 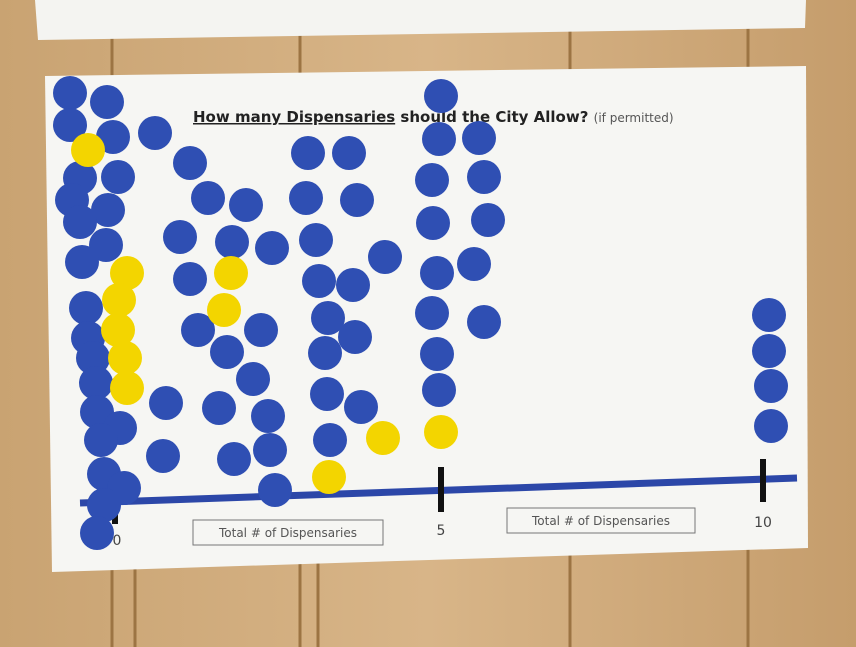 I want to click on axis-label: 0, so click(x=117, y=541).